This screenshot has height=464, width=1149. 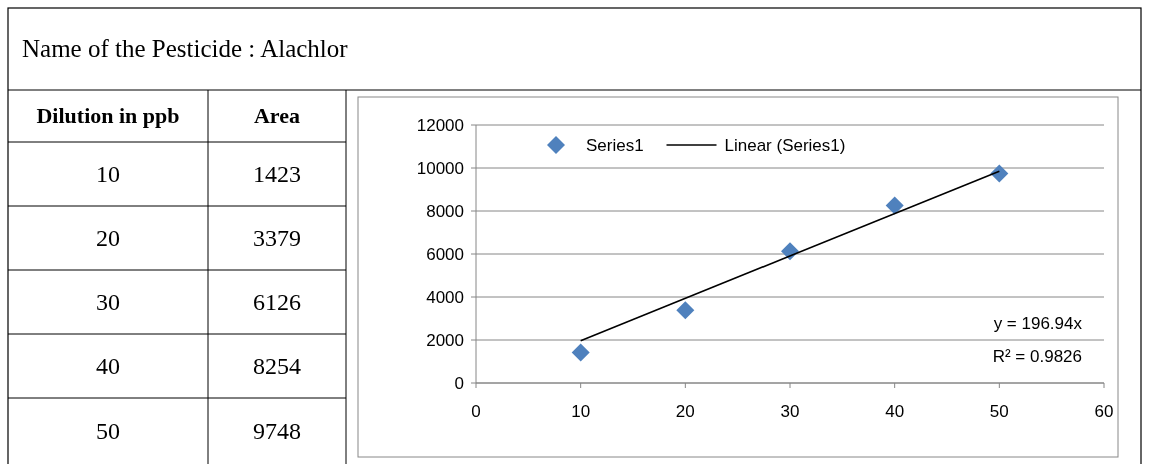 What do you see at coordinates (1037, 356) in the screenshot?
I see `annotation: R² = 0.9826` at bounding box center [1037, 356].